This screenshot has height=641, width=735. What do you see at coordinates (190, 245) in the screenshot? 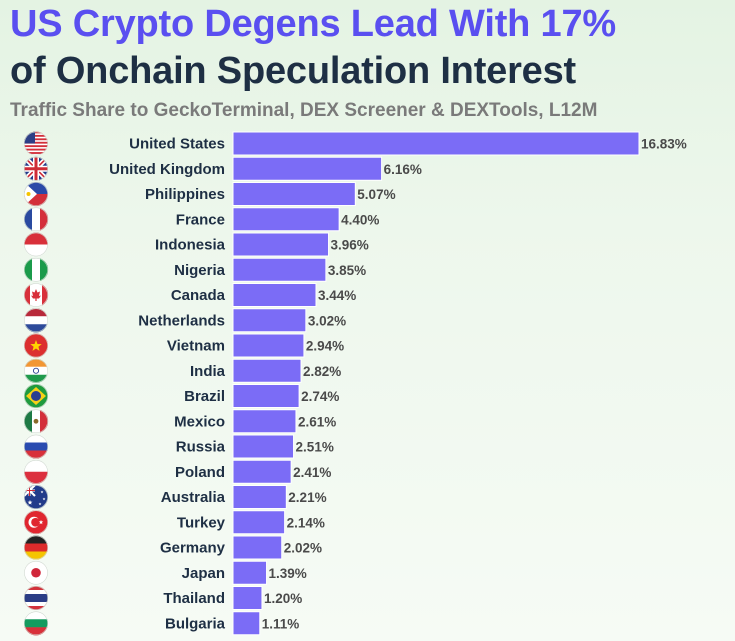
I see `category-label: Indonesia` at bounding box center [190, 245].